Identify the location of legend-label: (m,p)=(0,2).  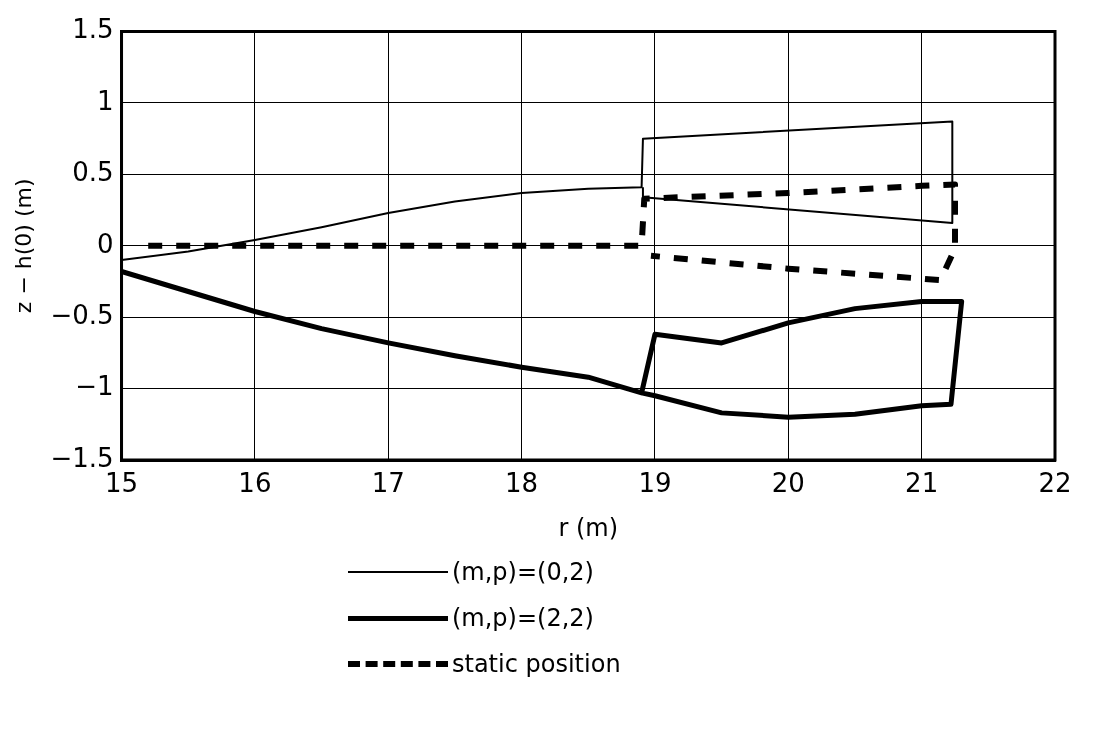
(523, 572).